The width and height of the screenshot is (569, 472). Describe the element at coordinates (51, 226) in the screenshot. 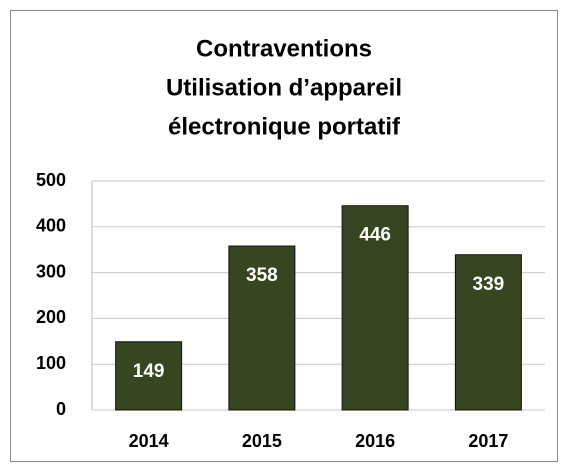

I see `y-tick-label: 400` at that location.